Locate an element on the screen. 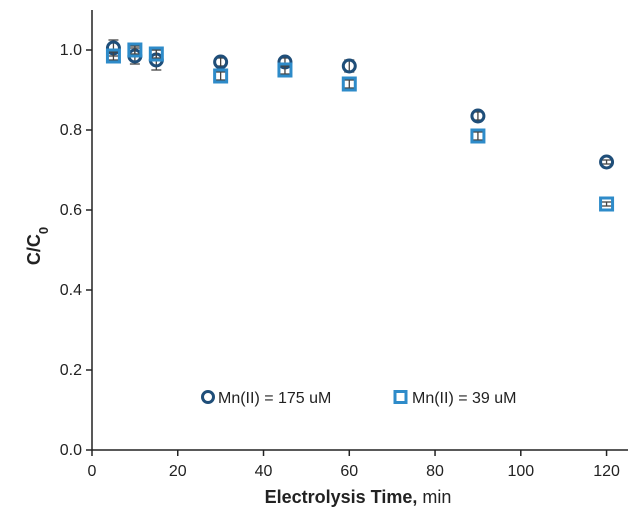 This screenshot has height=511, width=628. y-axis-title-sub: 0 is located at coordinates (43, 230).